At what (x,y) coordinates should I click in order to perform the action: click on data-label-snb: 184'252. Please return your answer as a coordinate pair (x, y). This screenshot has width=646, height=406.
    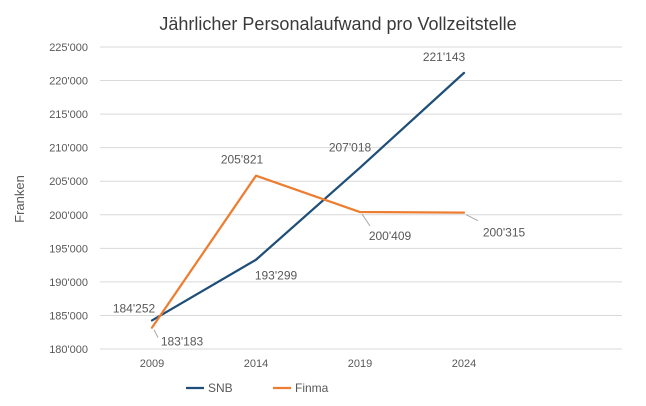
    Looking at the image, I should click on (134, 308).